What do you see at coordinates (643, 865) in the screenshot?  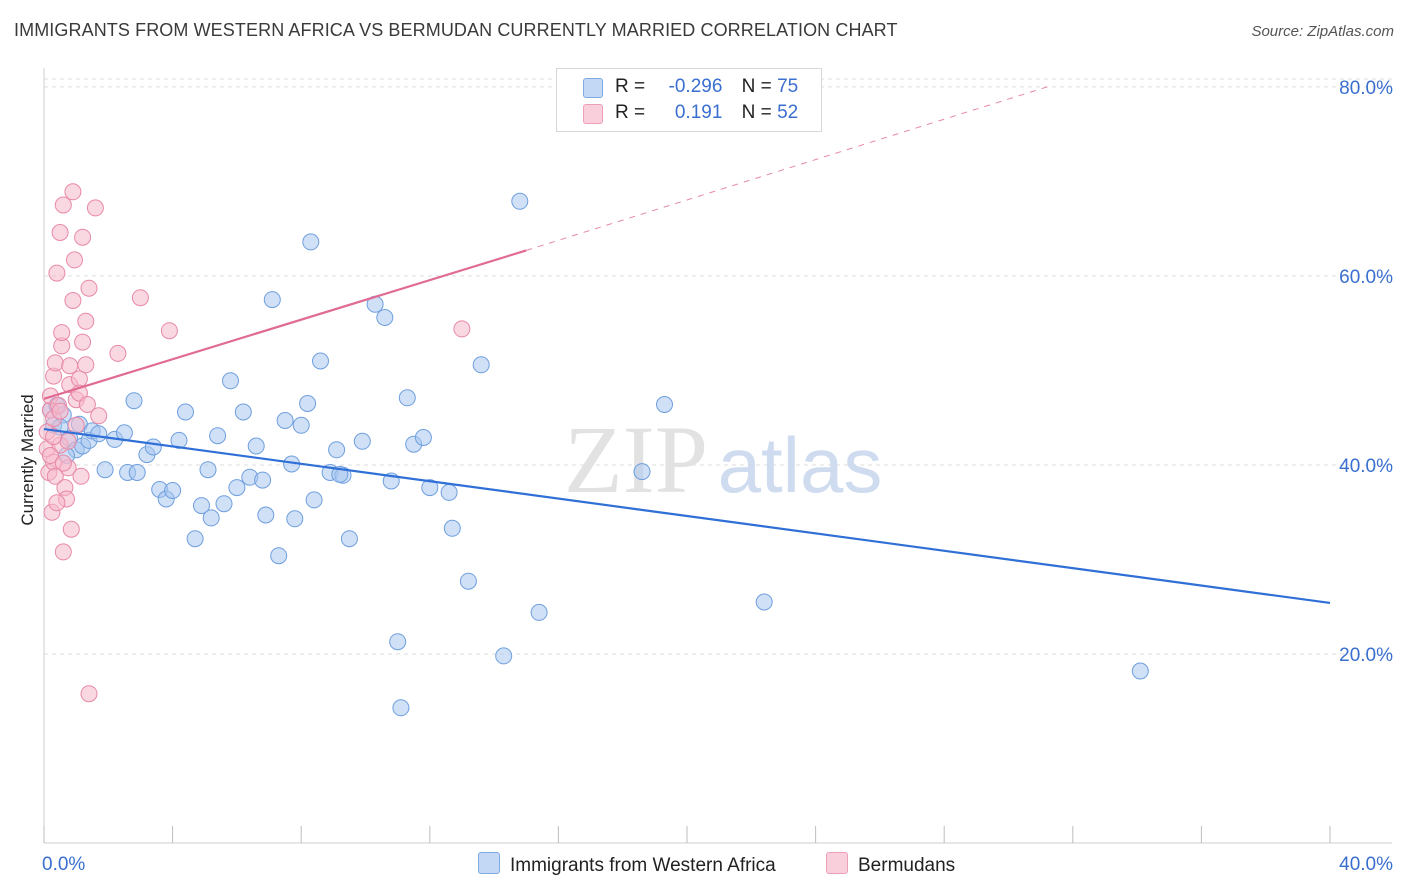 I see `legend-label: Immigrants from Western Africa` at bounding box center [643, 865].